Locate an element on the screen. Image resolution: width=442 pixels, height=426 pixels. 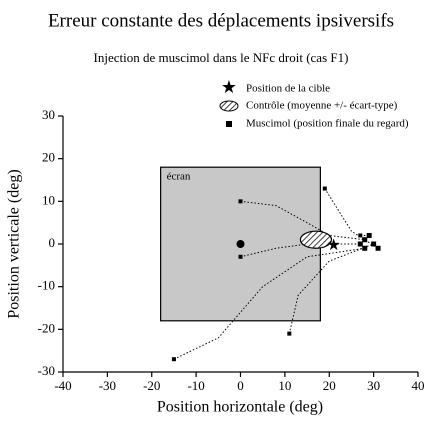
x-tick-label: 0 is located at coordinates (240, 385).